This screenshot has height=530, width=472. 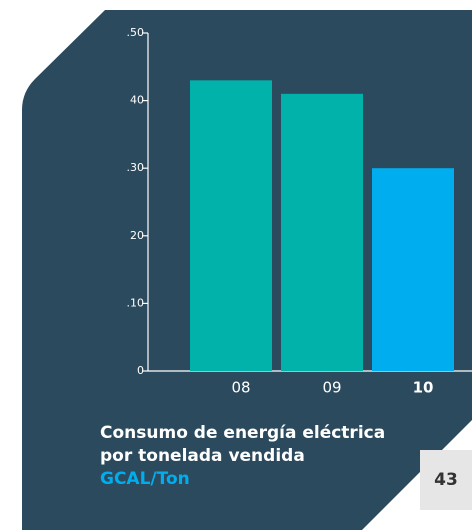 What do you see at coordinates (242, 433) in the screenshot?
I see `title-line: Consumo de energía eléctrica` at bounding box center [242, 433].